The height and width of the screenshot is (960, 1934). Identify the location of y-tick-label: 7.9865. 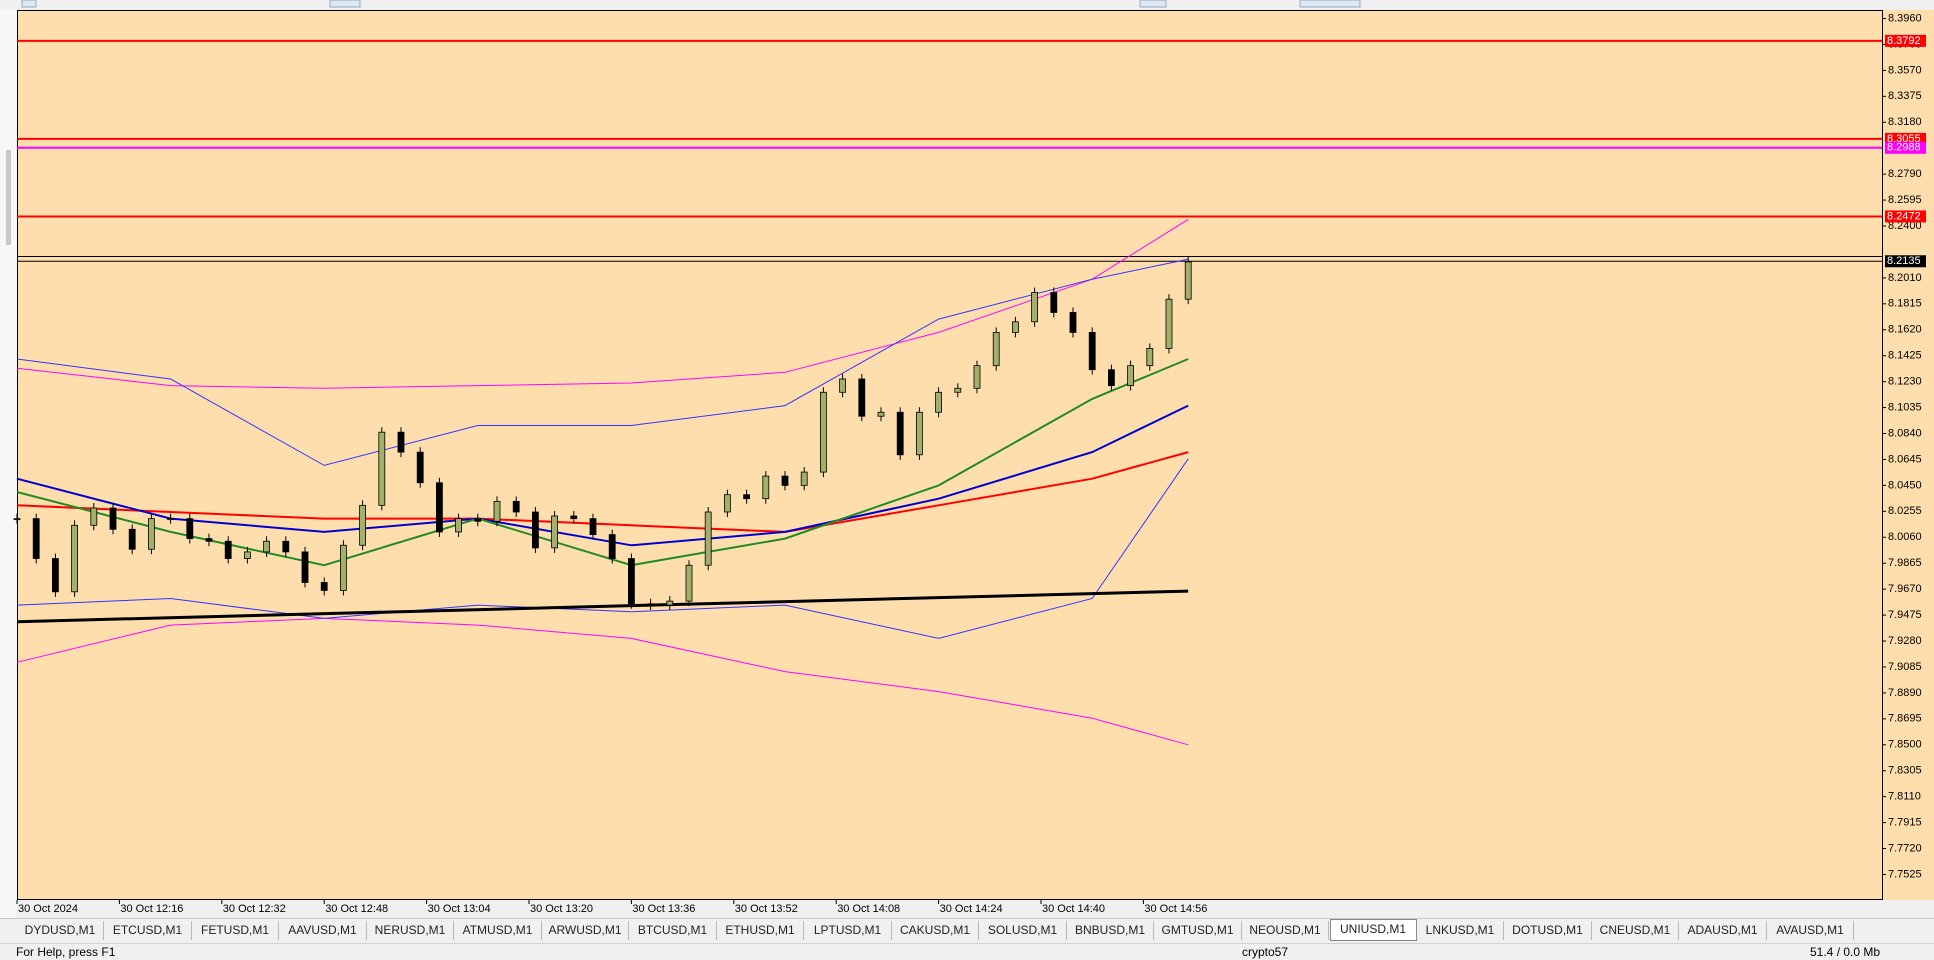
(1905, 563).